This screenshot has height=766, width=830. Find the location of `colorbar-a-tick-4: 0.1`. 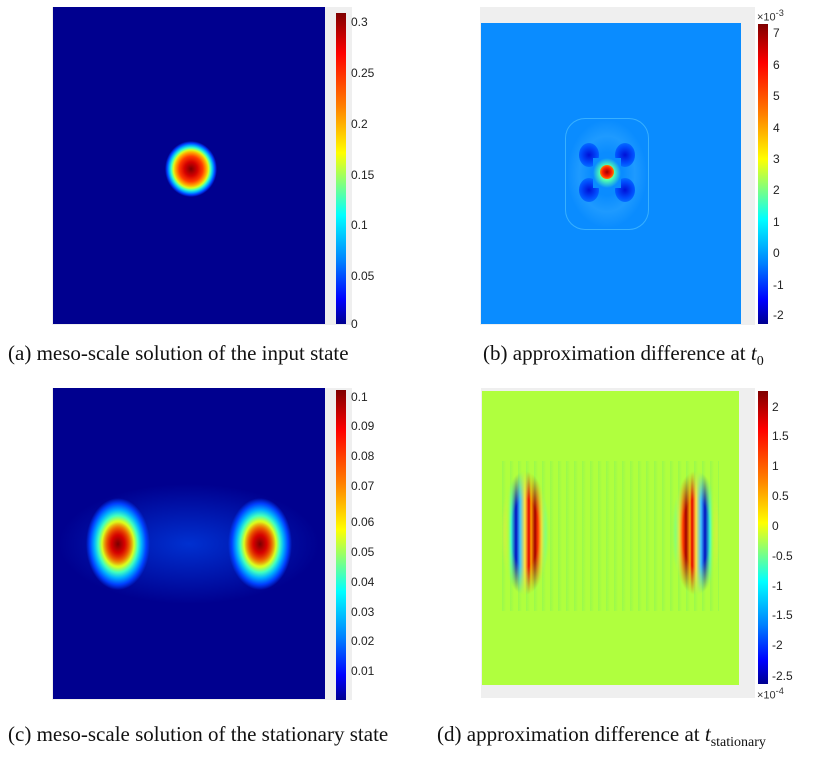

colorbar-a-tick-4: 0.1 is located at coordinates (359, 225).